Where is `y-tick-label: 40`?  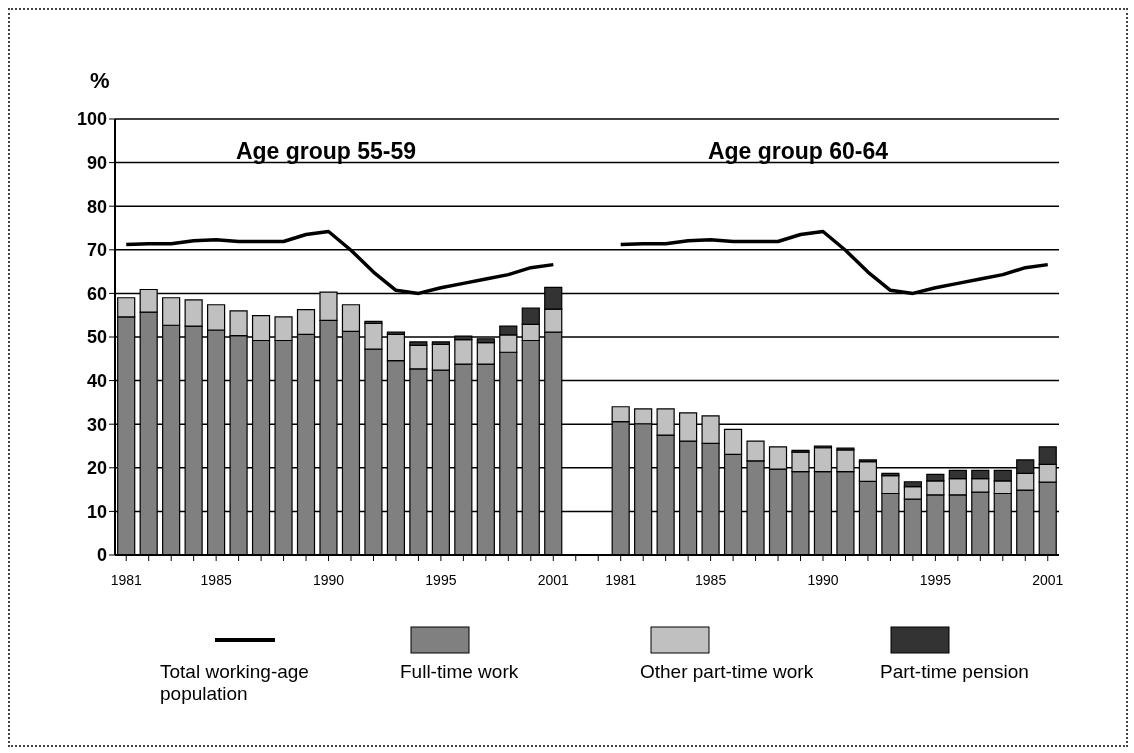 y-tick-label: 40 is located at coordinates (96, 380).